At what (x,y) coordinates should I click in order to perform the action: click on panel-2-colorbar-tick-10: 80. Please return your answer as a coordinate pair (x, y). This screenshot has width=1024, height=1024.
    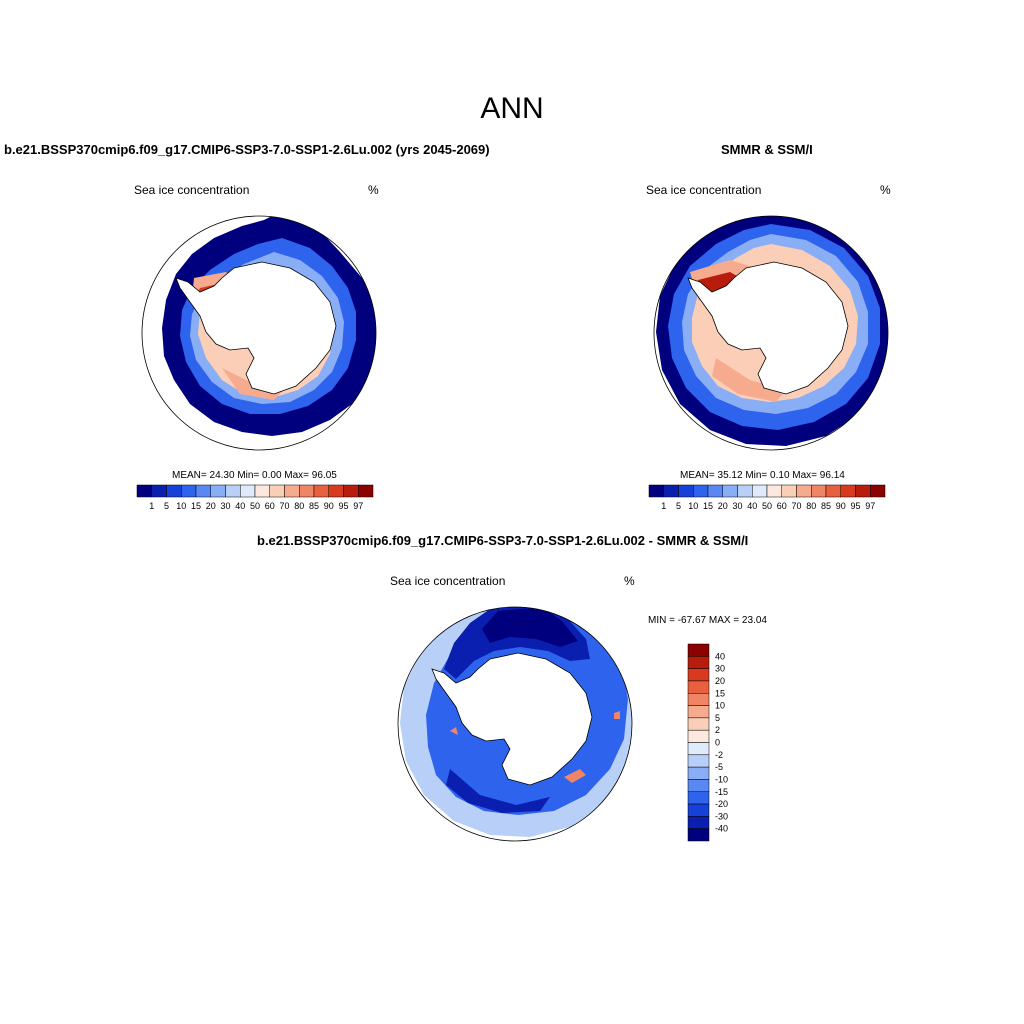
    Looking at the image, I should click on (811, 506).